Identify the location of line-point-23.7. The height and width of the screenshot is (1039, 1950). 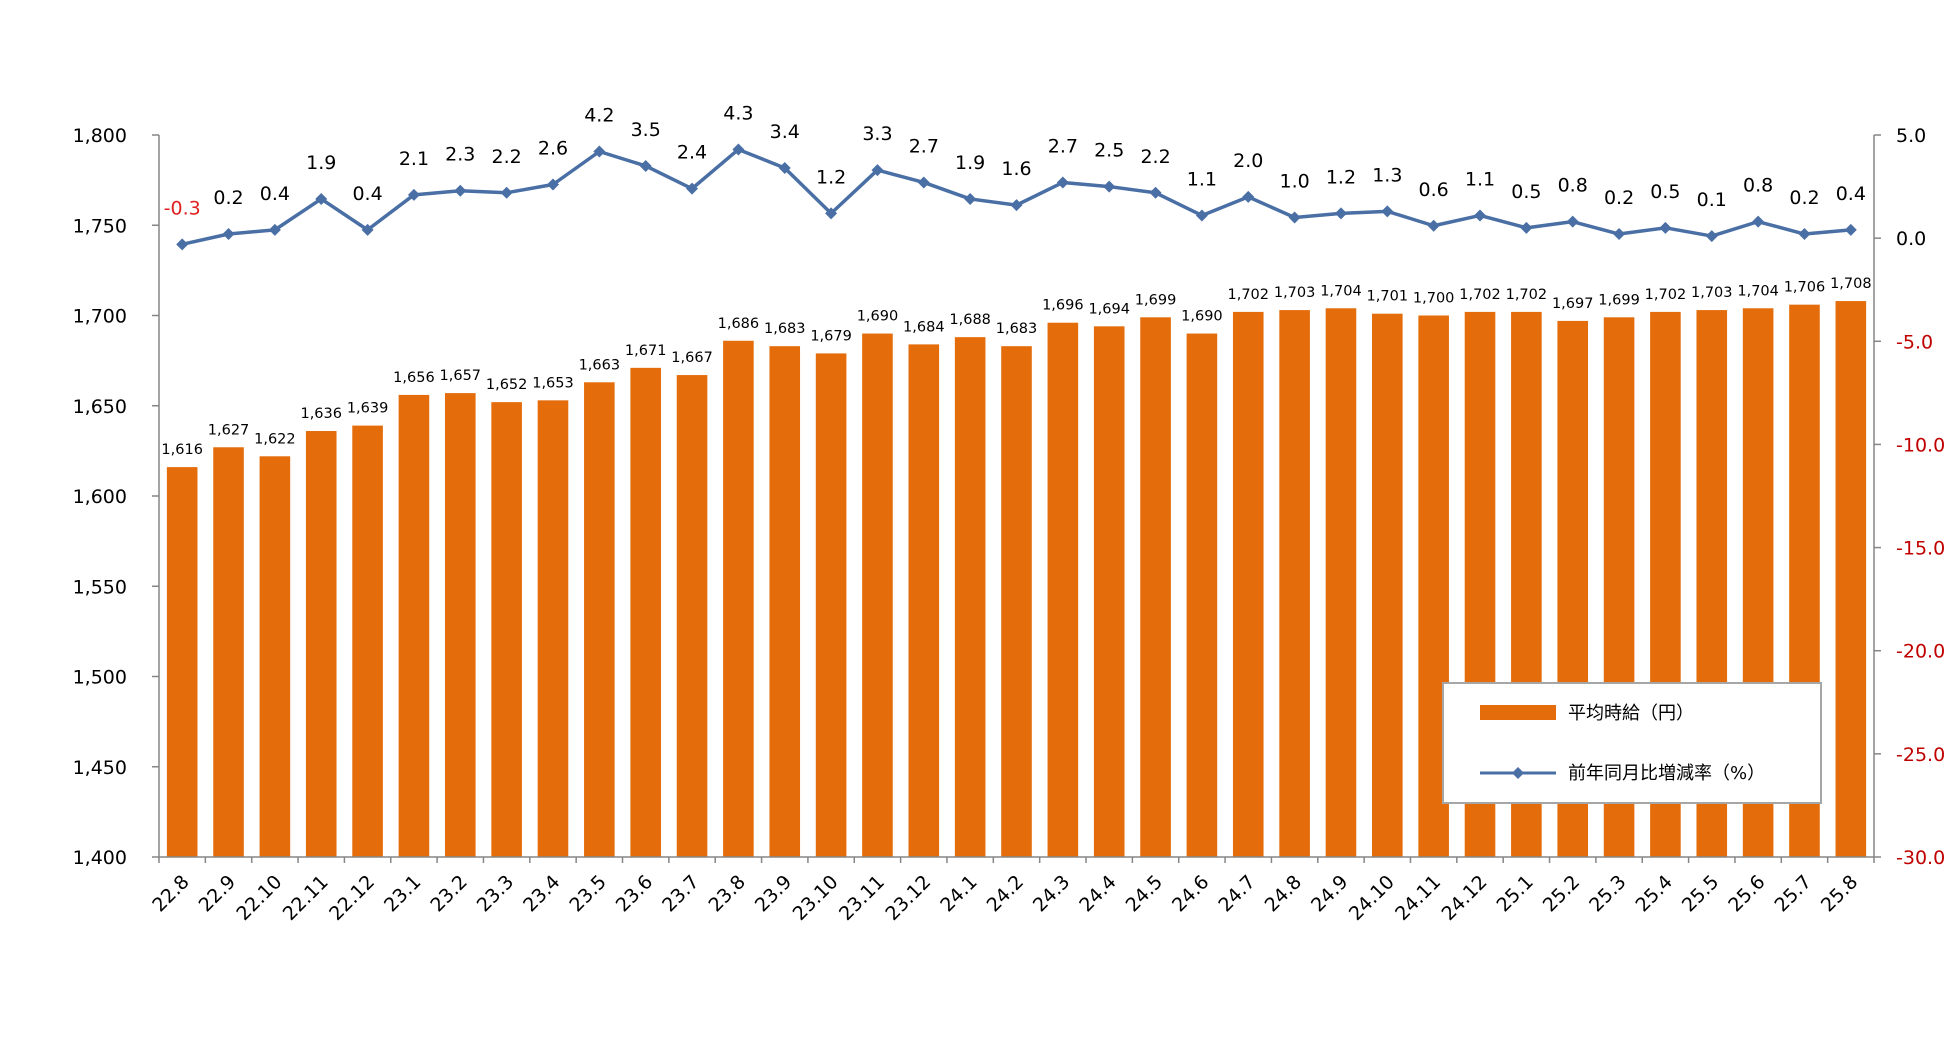
(692, 188).